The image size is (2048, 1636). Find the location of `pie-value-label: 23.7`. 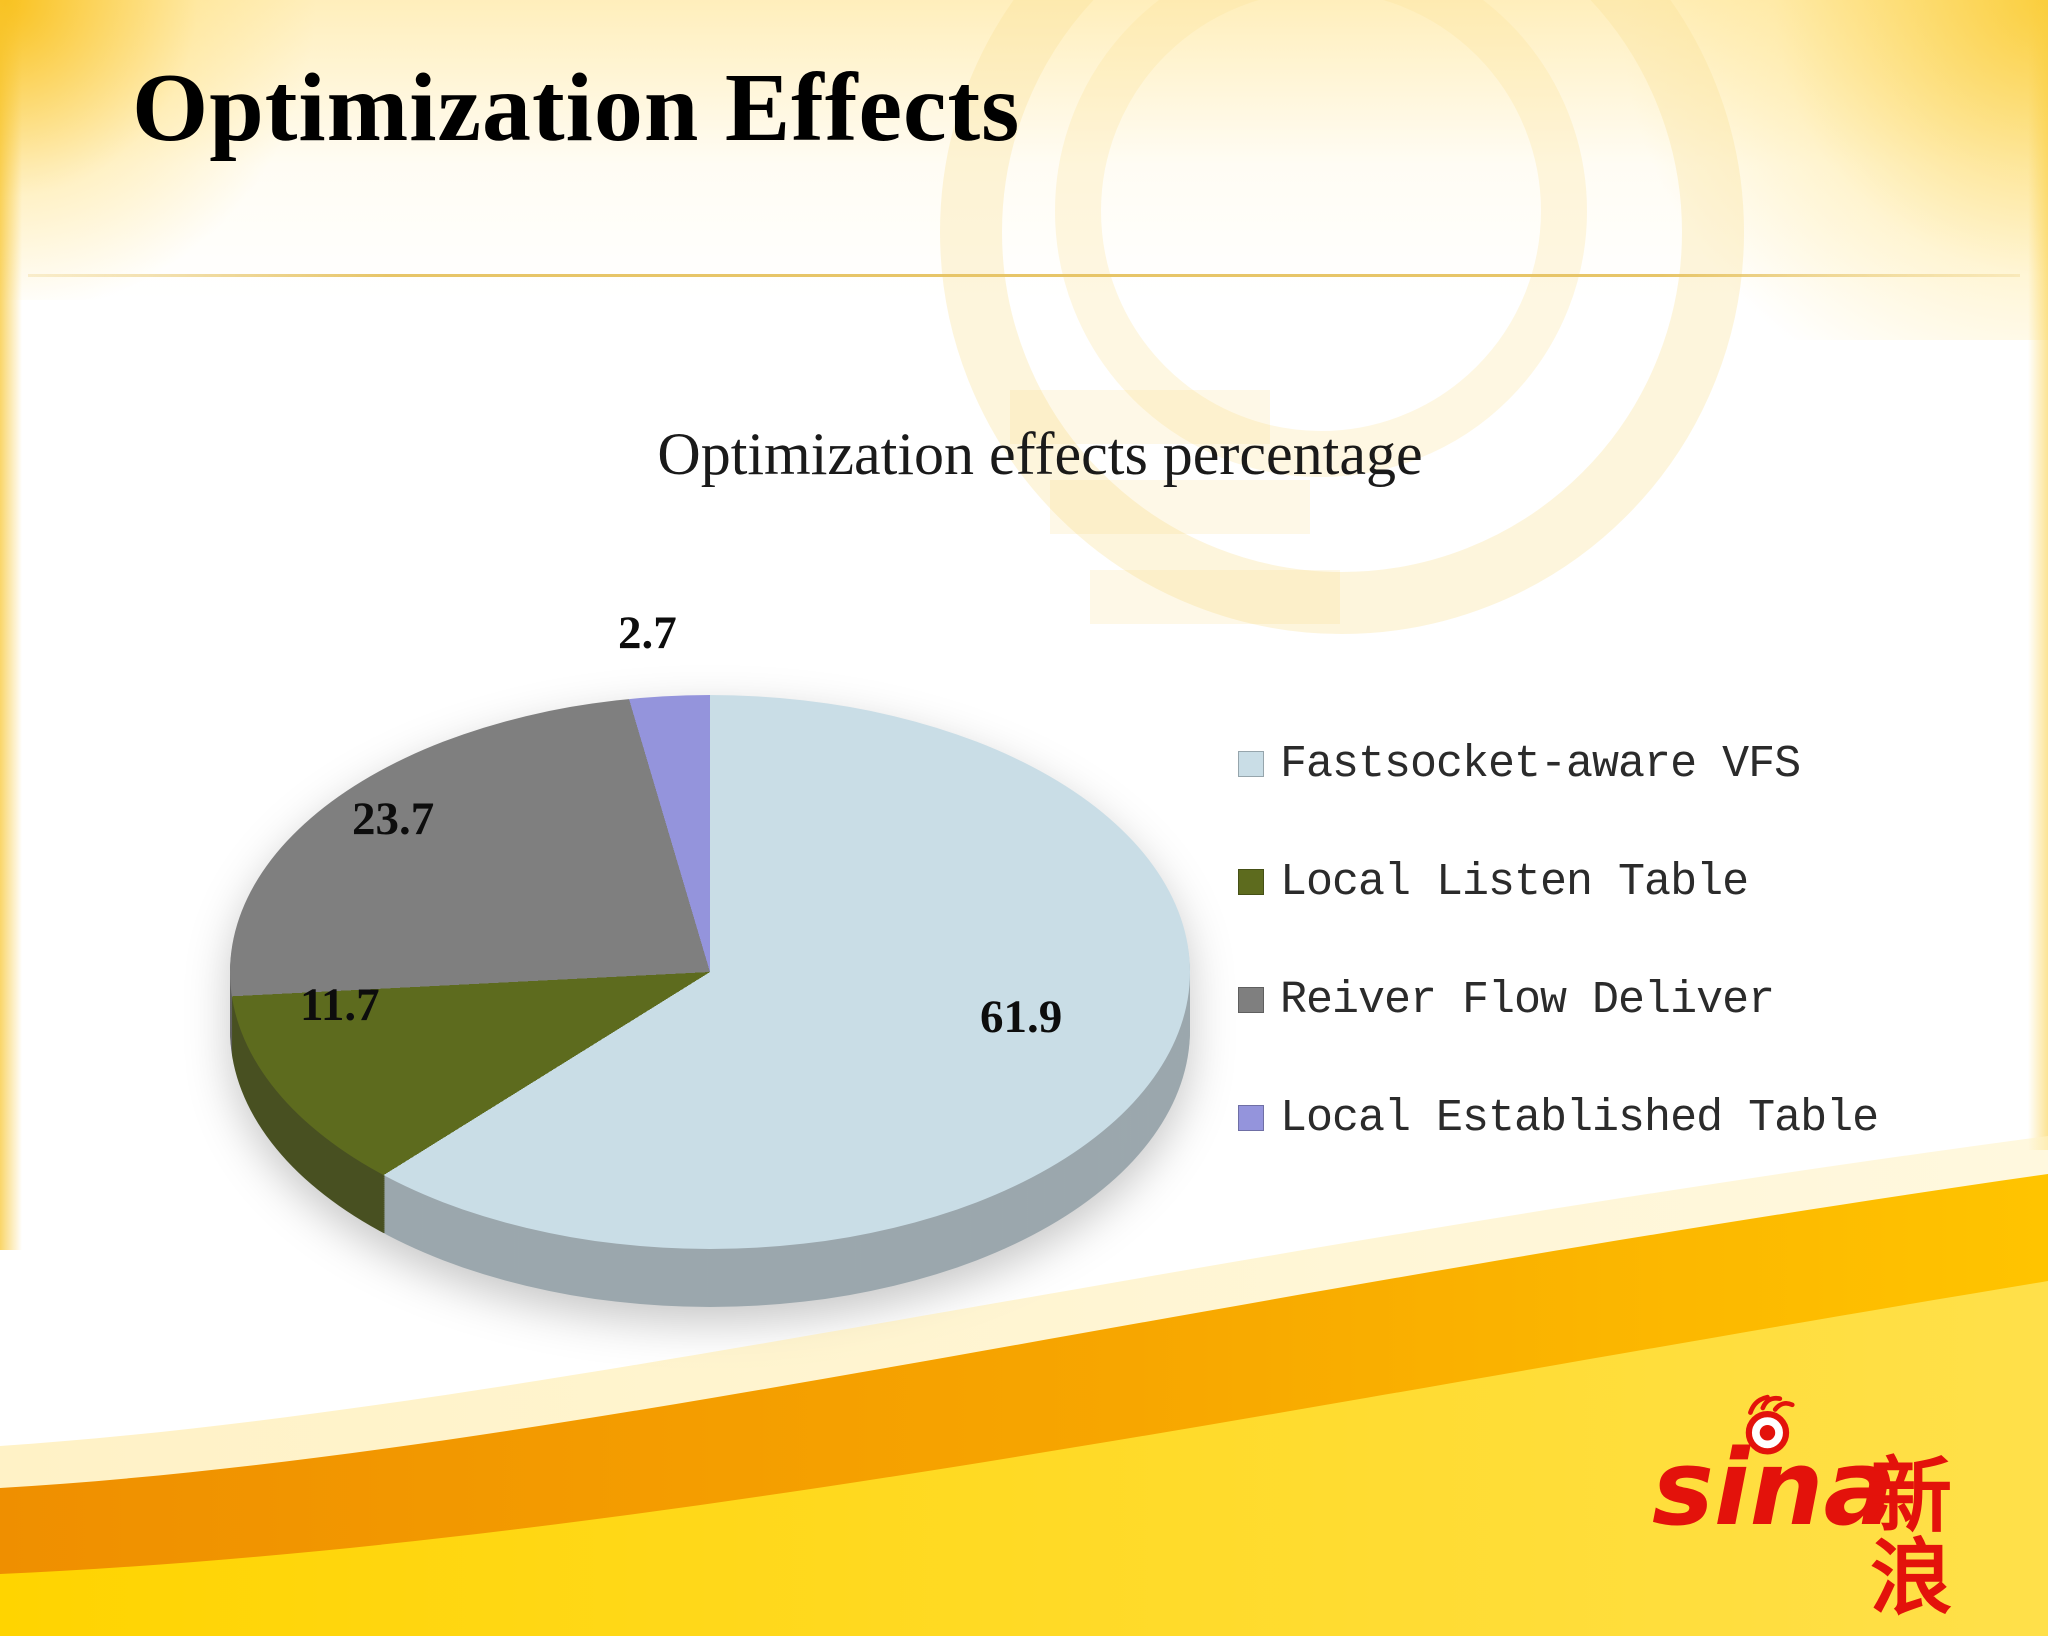

pie-value-label: 23.7 is located at coordinates (393, 819).